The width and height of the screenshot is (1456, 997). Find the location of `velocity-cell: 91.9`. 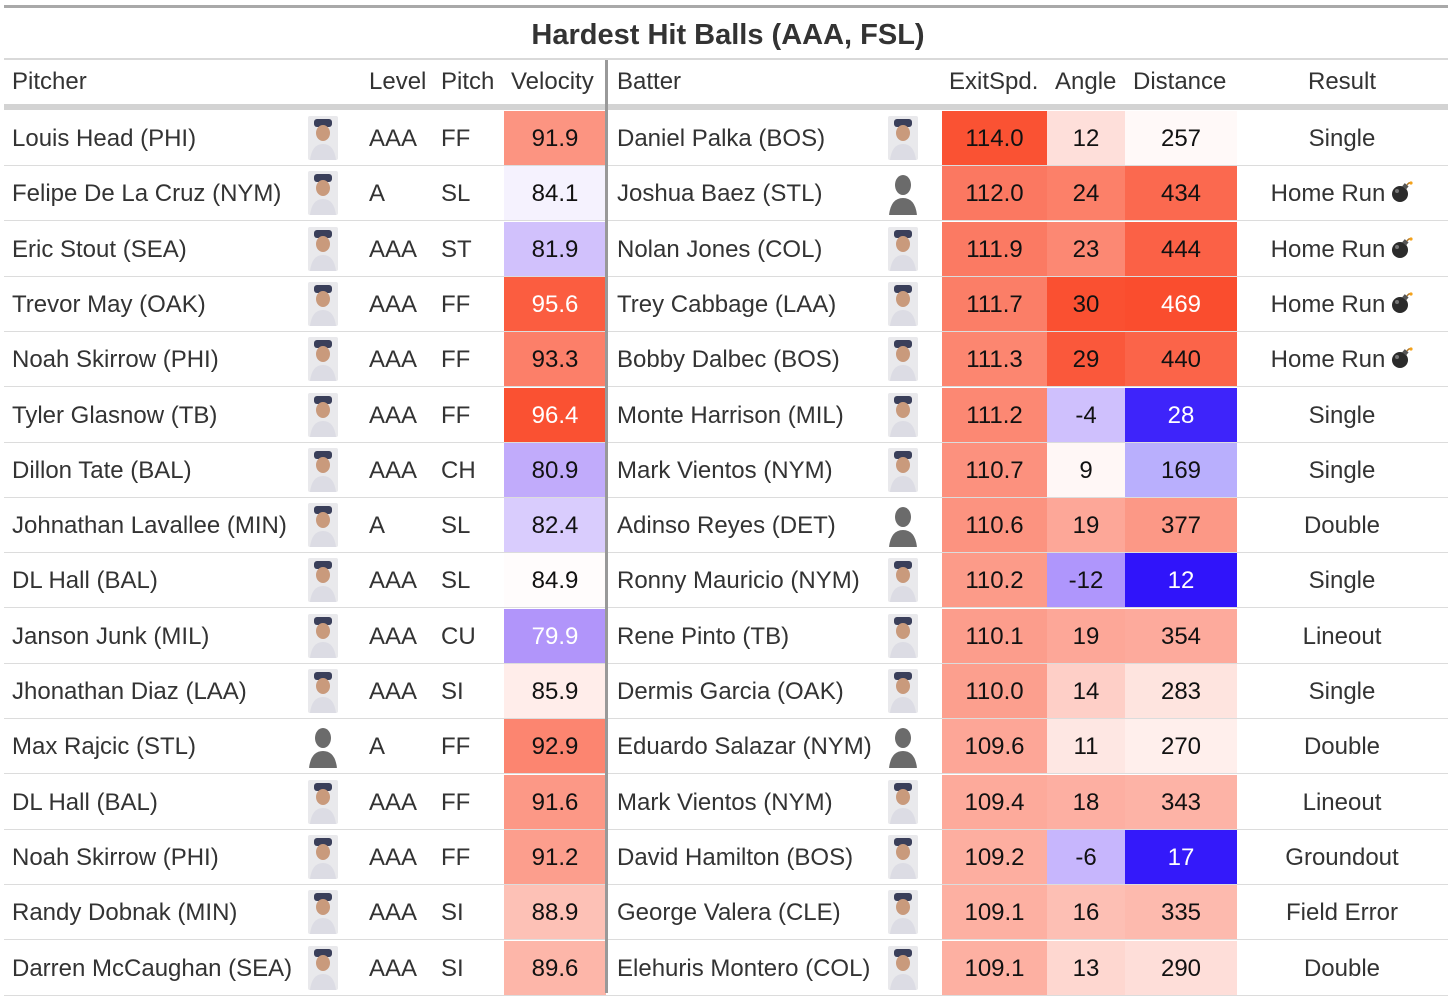

velocity-cell: 91.9 is located at coordinates (555, 138).